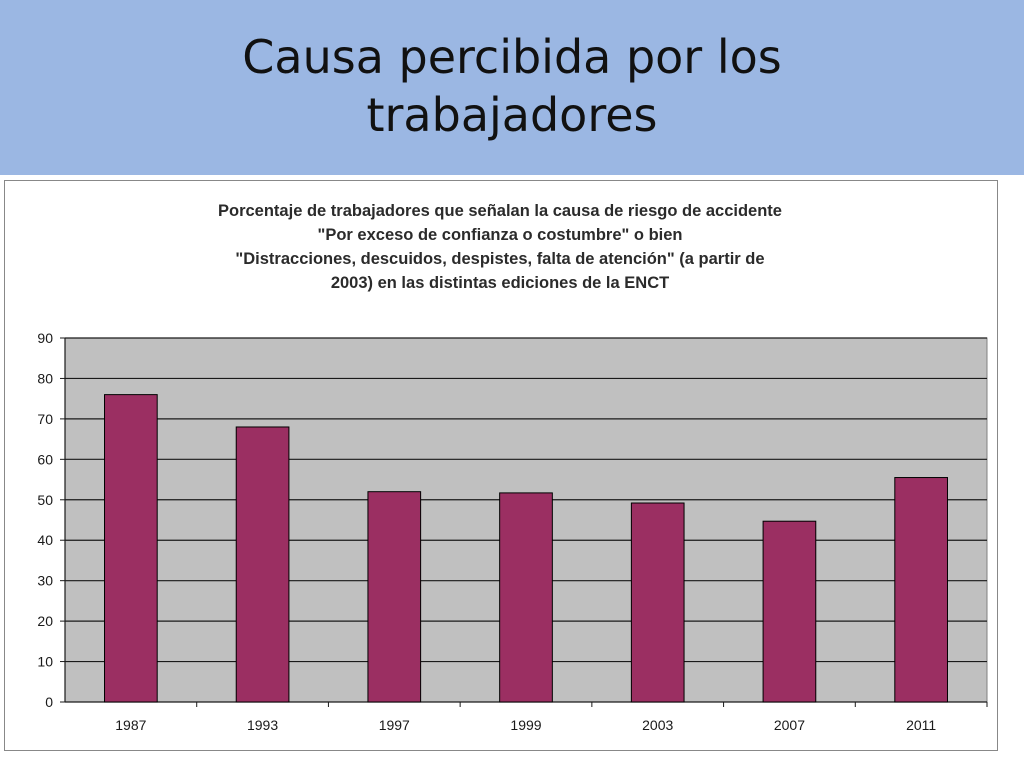 The height and width of the screenshot is (768, 1024). Describe the element at coordinates (657, 725) in the screenshot. I see `x-tick-label-2003: 2003` at that location.